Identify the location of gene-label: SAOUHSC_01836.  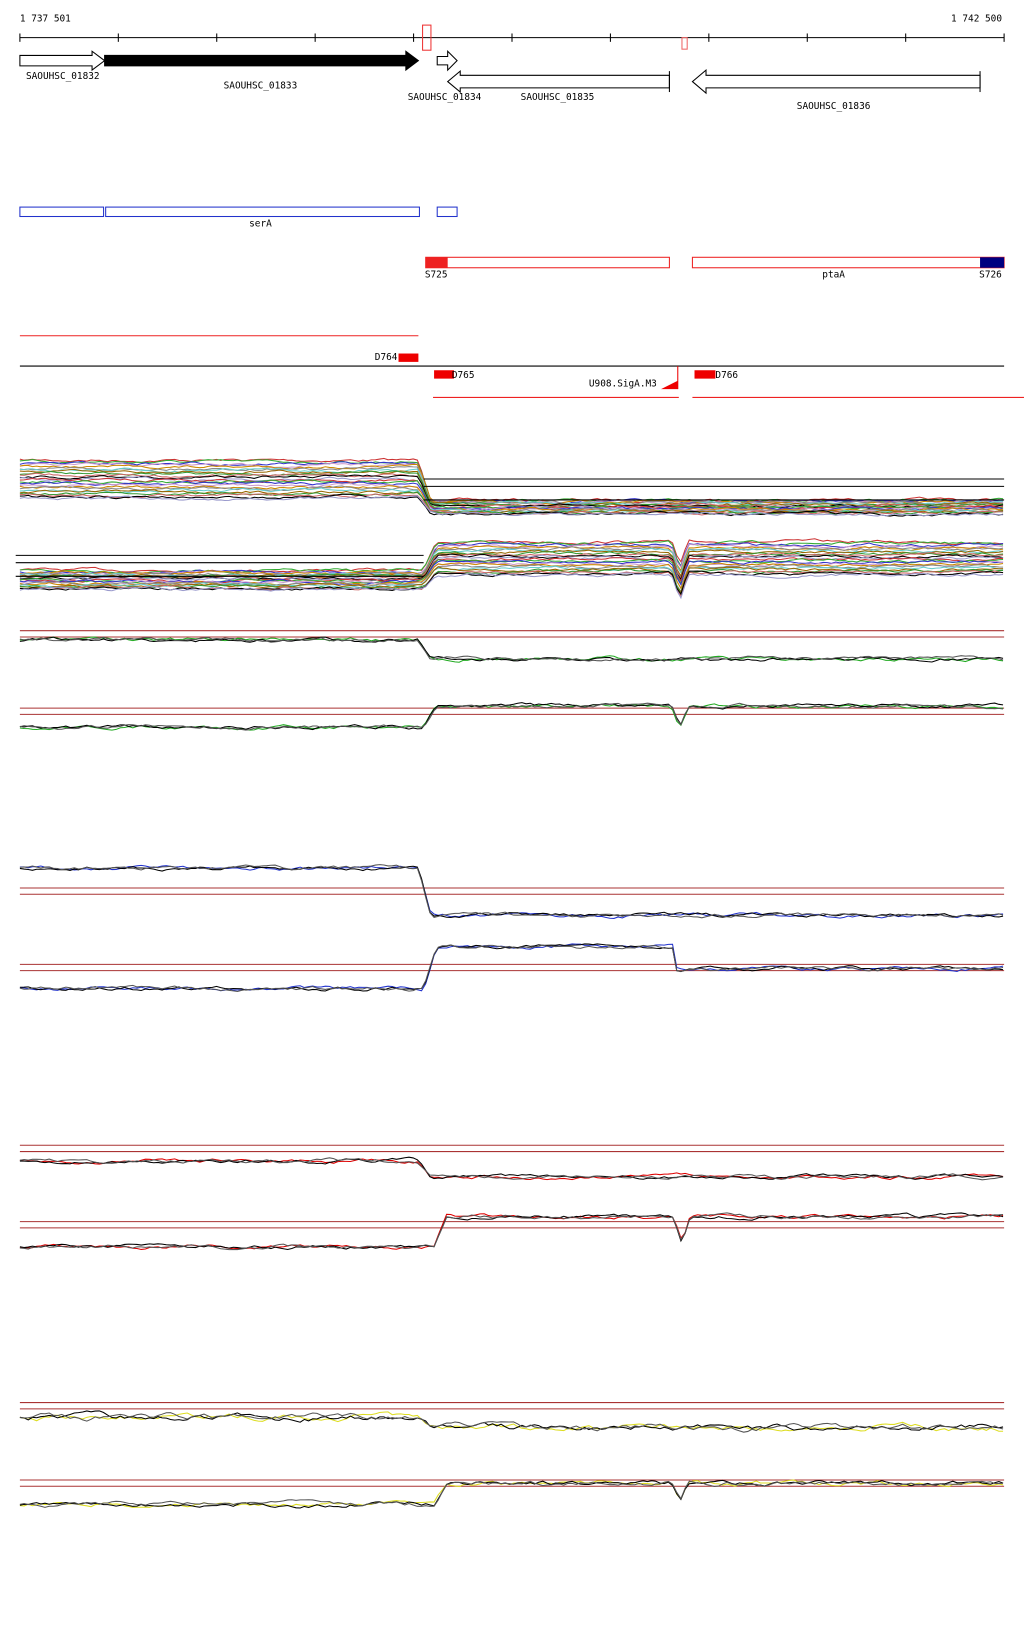
(834, 106).